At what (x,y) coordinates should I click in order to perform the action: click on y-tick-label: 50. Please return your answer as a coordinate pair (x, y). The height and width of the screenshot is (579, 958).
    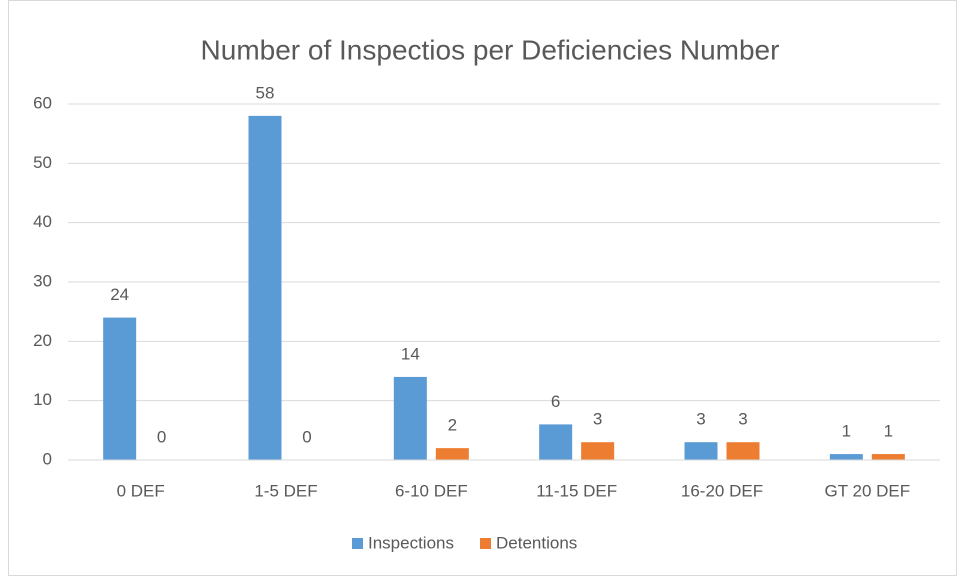
    Looking at the image, I should click on (42, 162).